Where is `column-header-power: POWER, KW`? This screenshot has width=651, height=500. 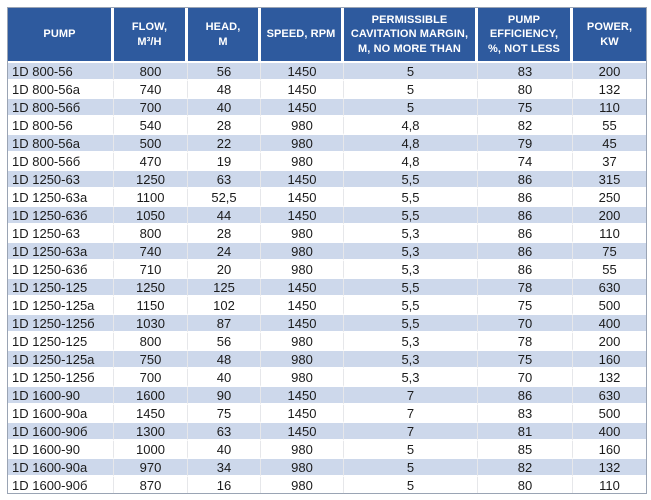
column-header-power: POWER, KW is located at coordinates (609, 35).